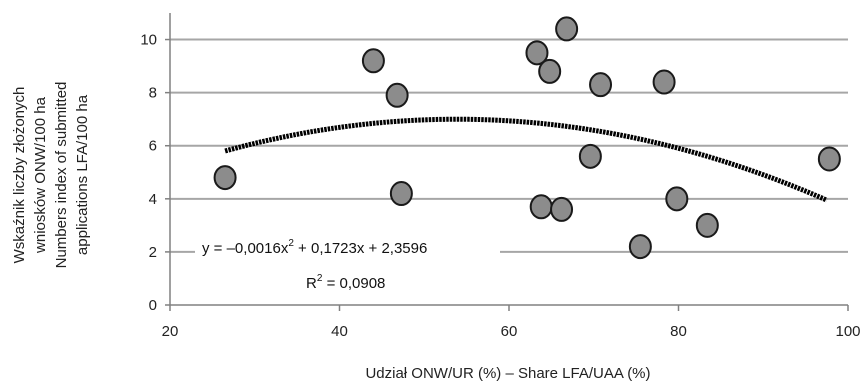 The height and width of the screenshot is (383, 860). I want to click on x-tick-label: 80, so click(678, 331).